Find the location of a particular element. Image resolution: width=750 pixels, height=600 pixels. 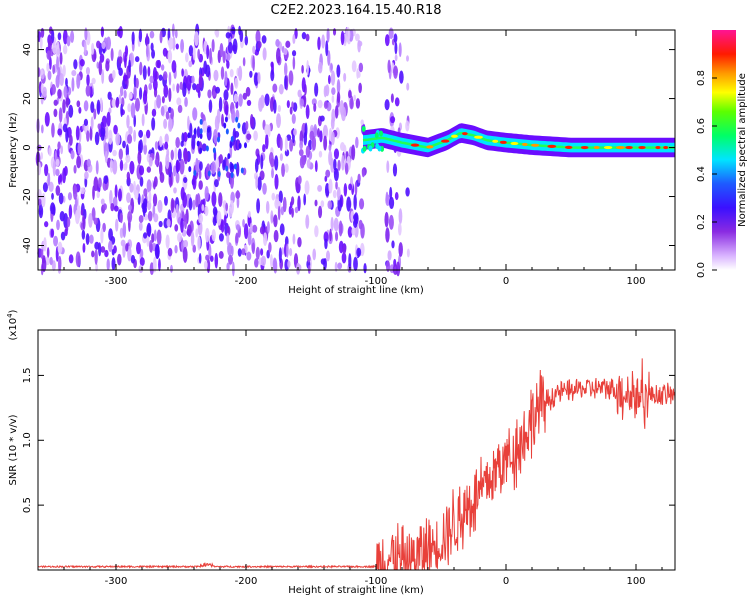

signal-peak is located at coordinates (495, 141).